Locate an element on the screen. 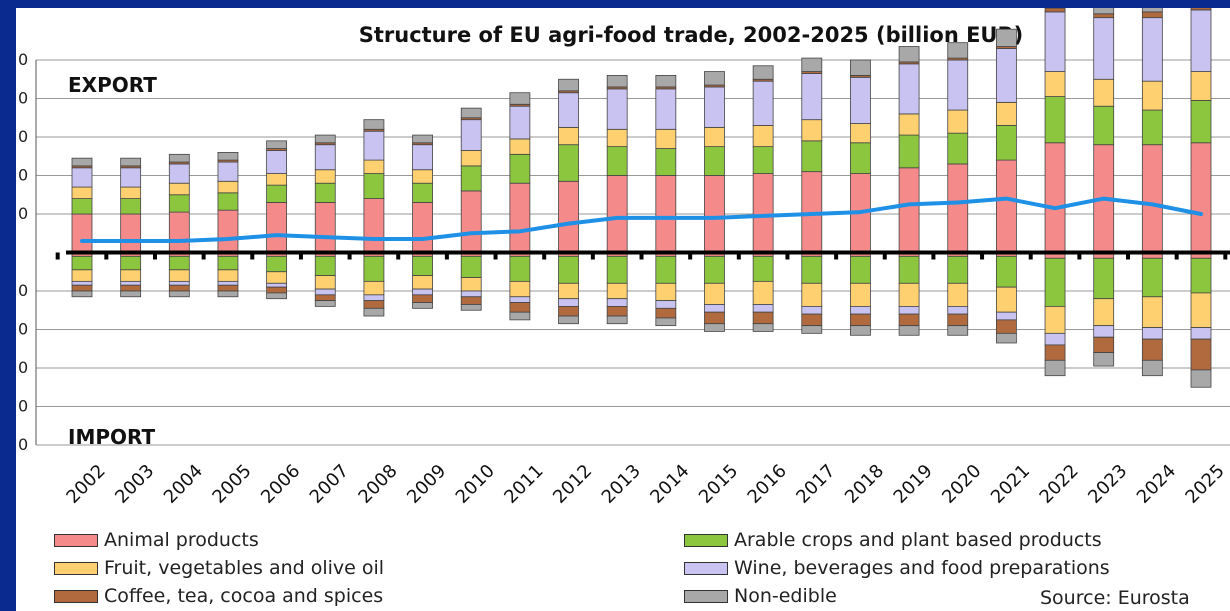 Image resolution: width=1230 pixels, height=611 pixels. legend-label: Fruit, vegetables and olive oil is located at coordinates (244, 568).